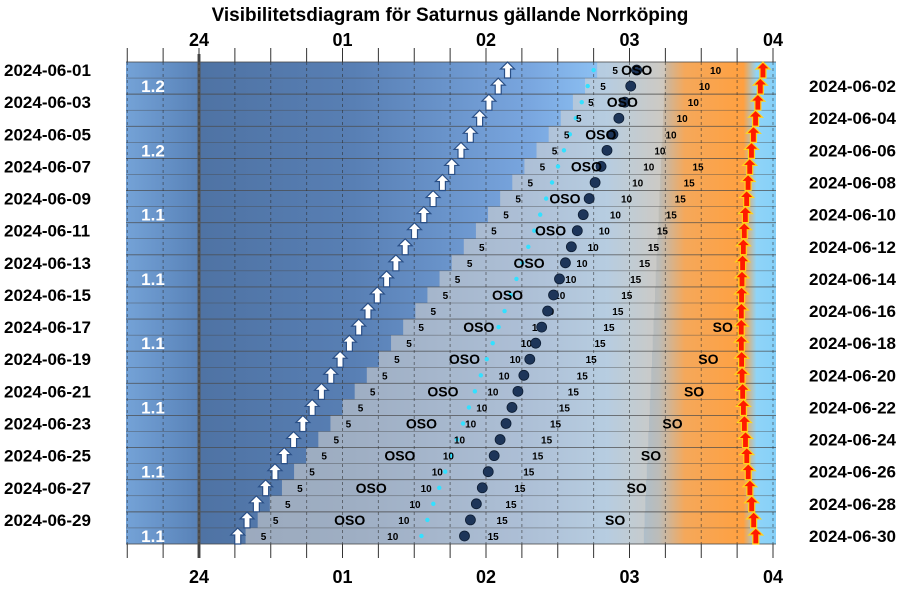 Image resolution: width=900 pixels, height=606 pixels. I want to click on date-label-right: 2024-06-06, so click(852, 150).